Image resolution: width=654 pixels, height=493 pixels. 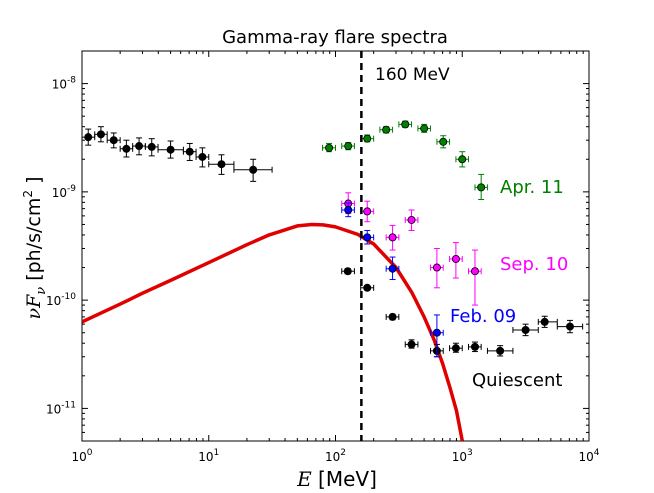 I want to click on vline-label: 160 MeV, so click(x=412, y=75).